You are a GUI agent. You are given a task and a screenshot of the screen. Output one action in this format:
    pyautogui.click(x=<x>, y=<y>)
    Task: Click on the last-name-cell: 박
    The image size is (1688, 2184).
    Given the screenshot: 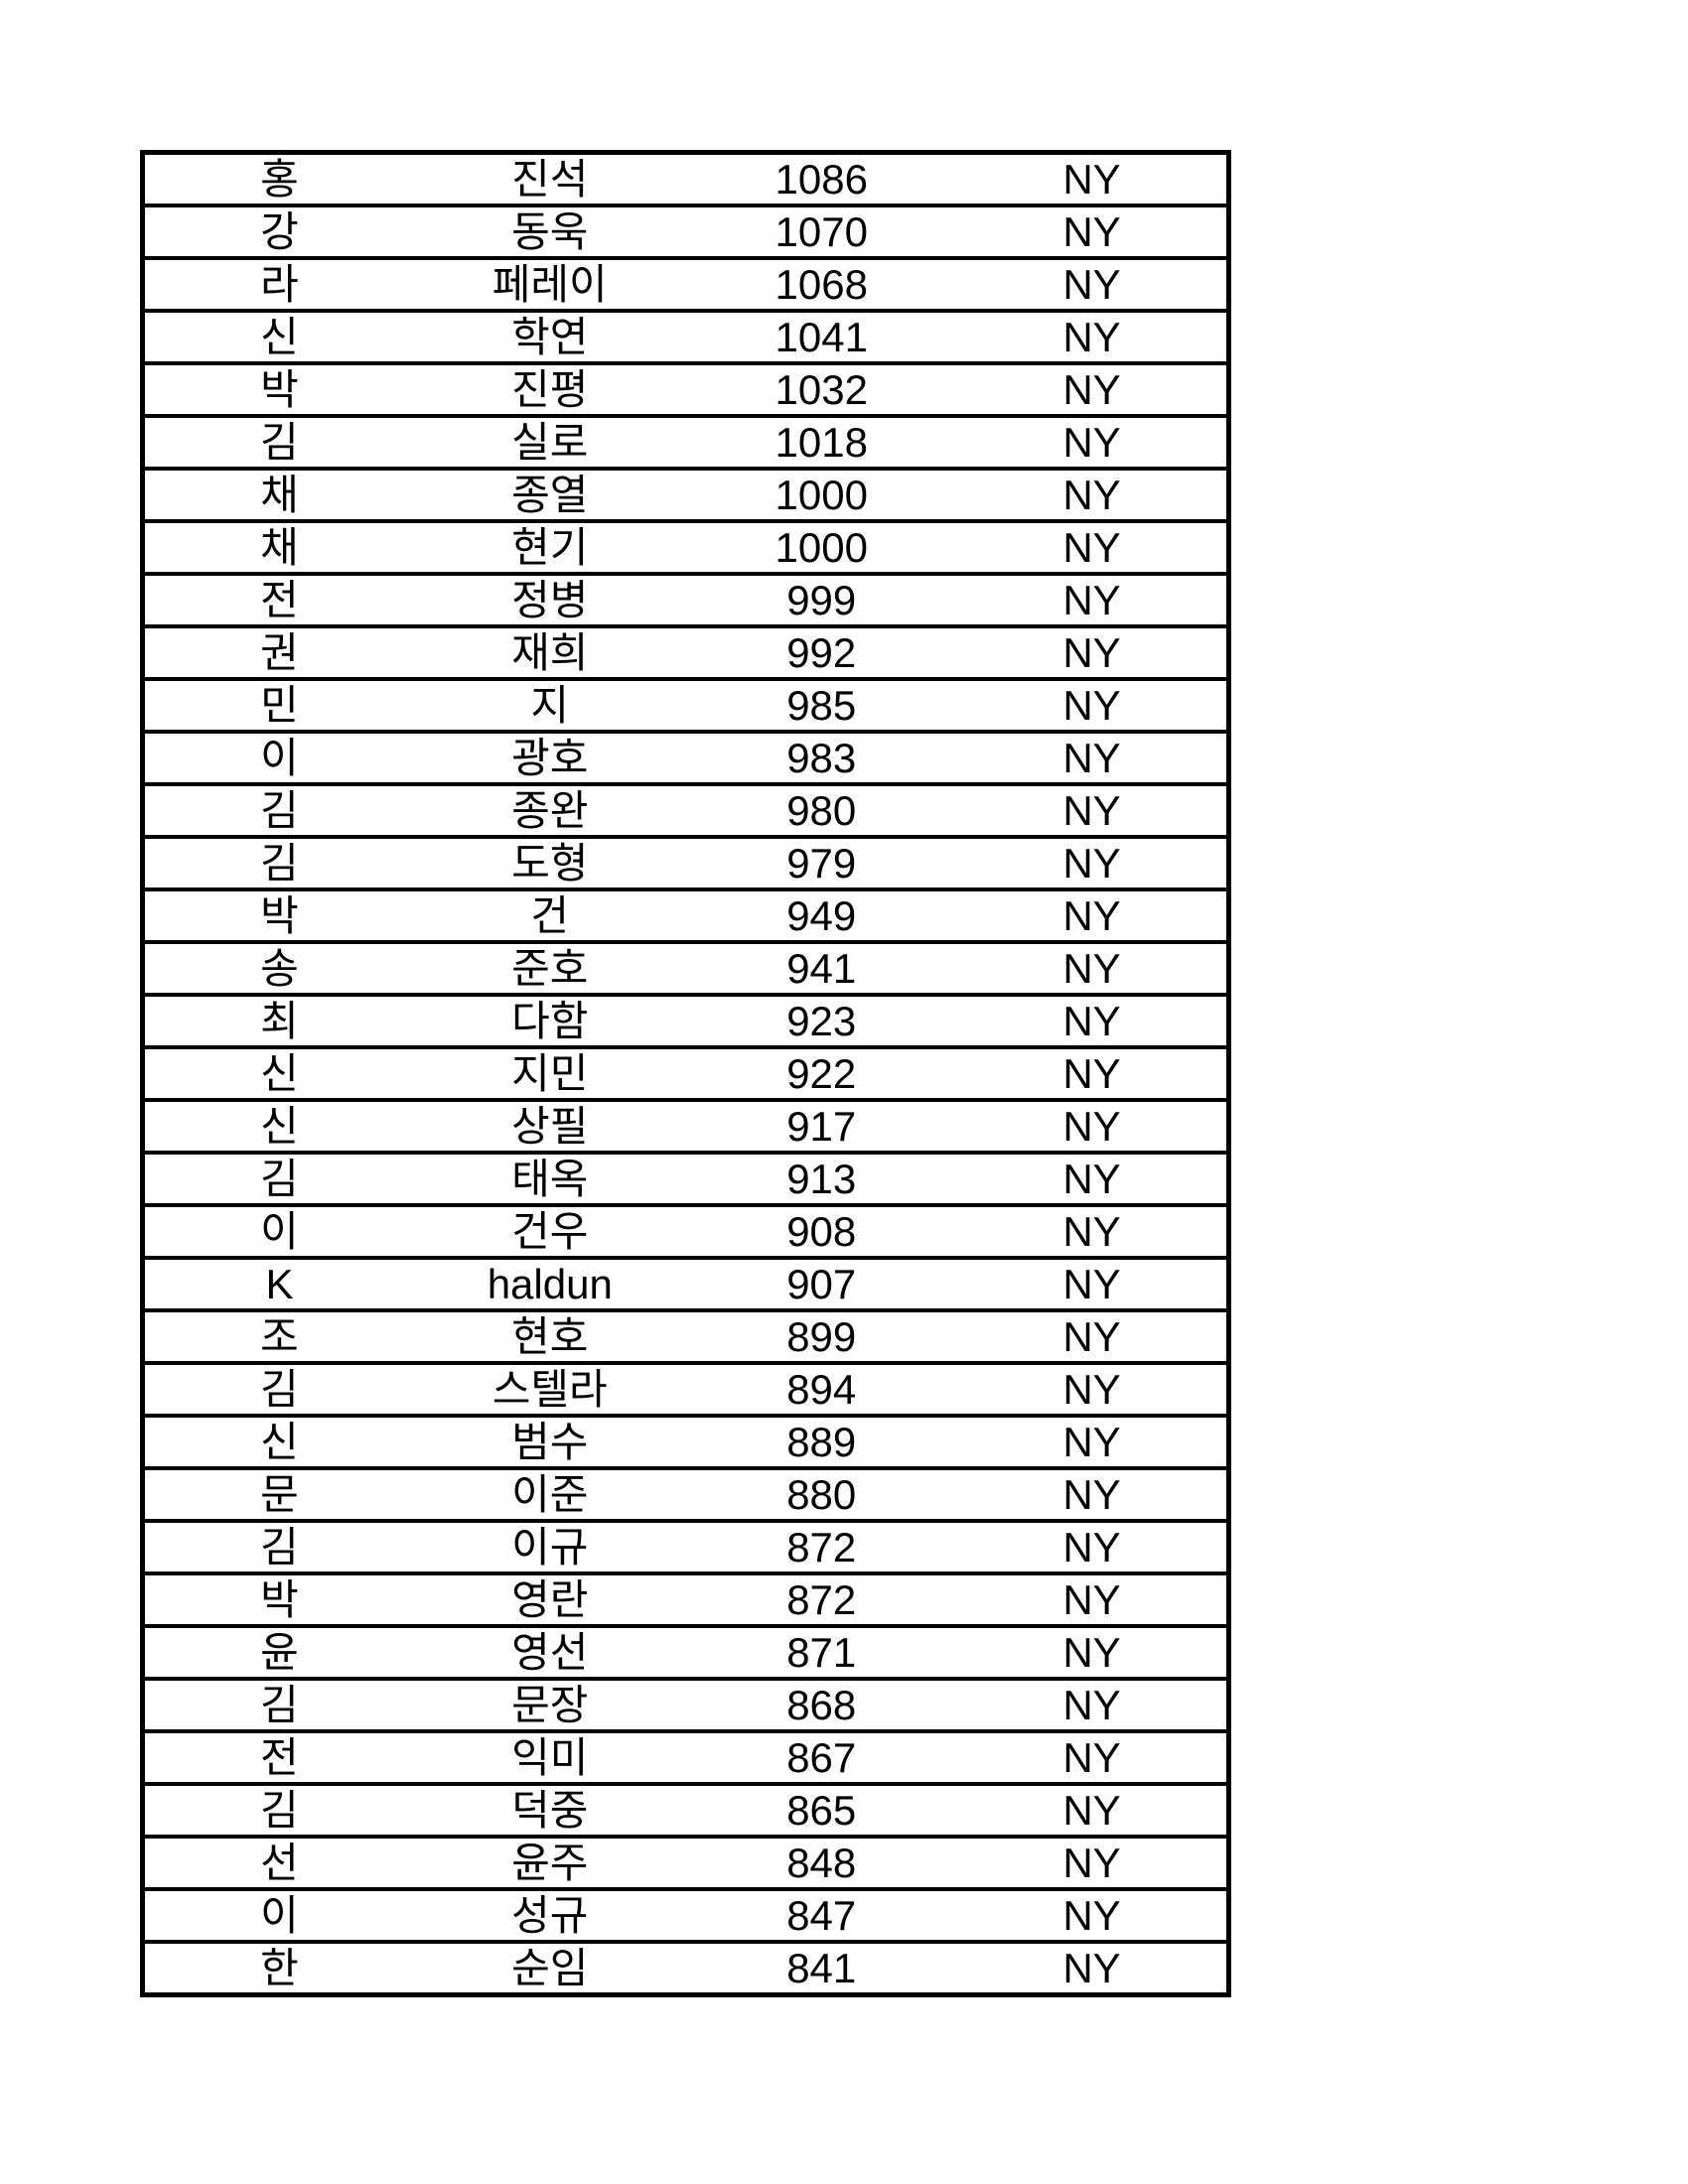 What is the action you would take?
    pyautogui.click(x=278, y=388)
    